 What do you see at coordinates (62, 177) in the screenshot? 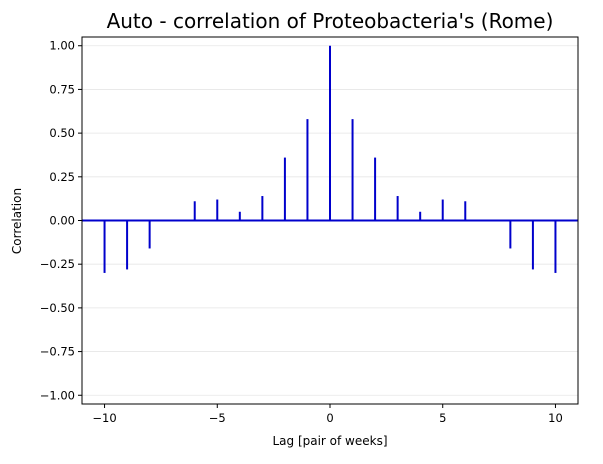
I see `y-tick-label-3: 0.25` at bounding box center [62, 177].